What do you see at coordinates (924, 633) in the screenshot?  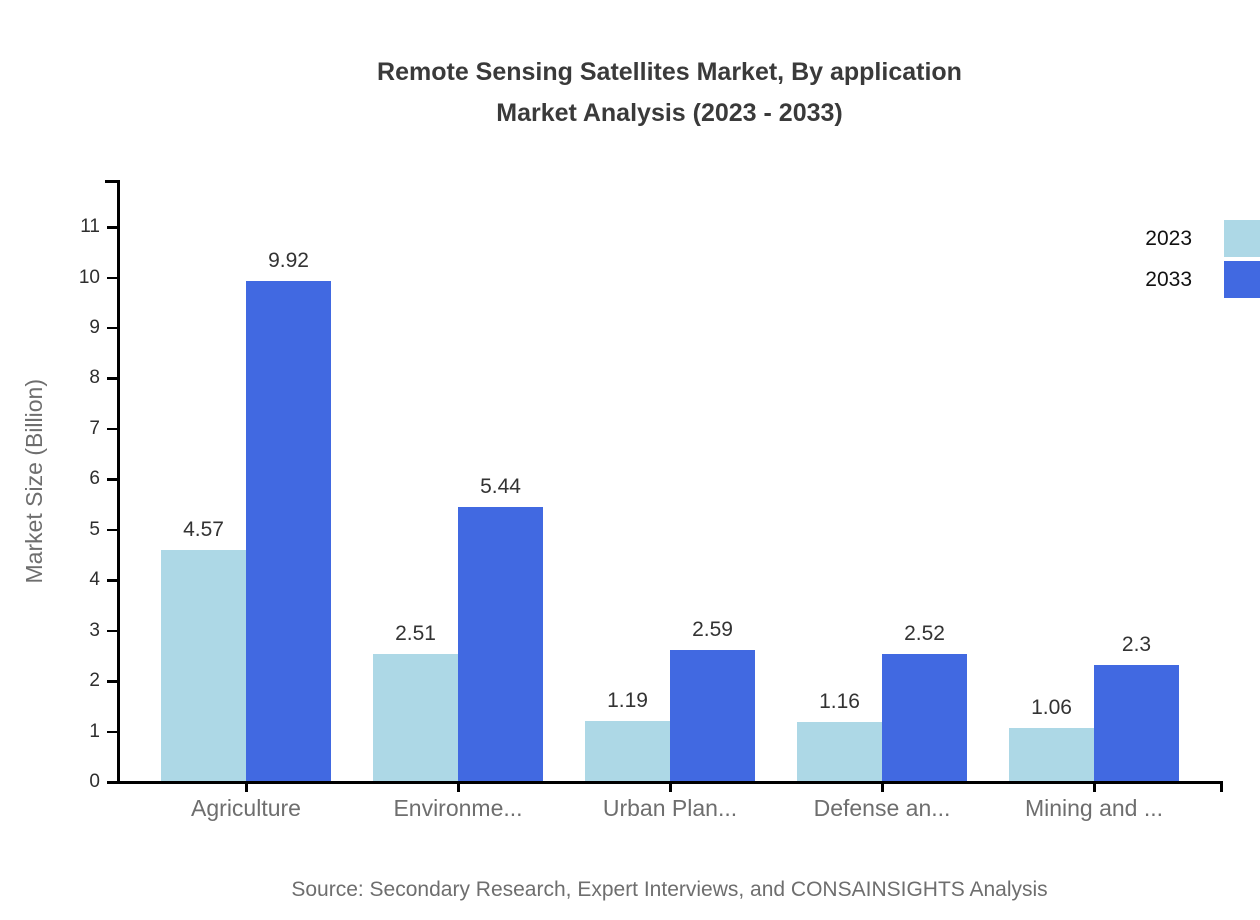 I see `bar-value-label: 2.52` at bounding box center [924, 633].